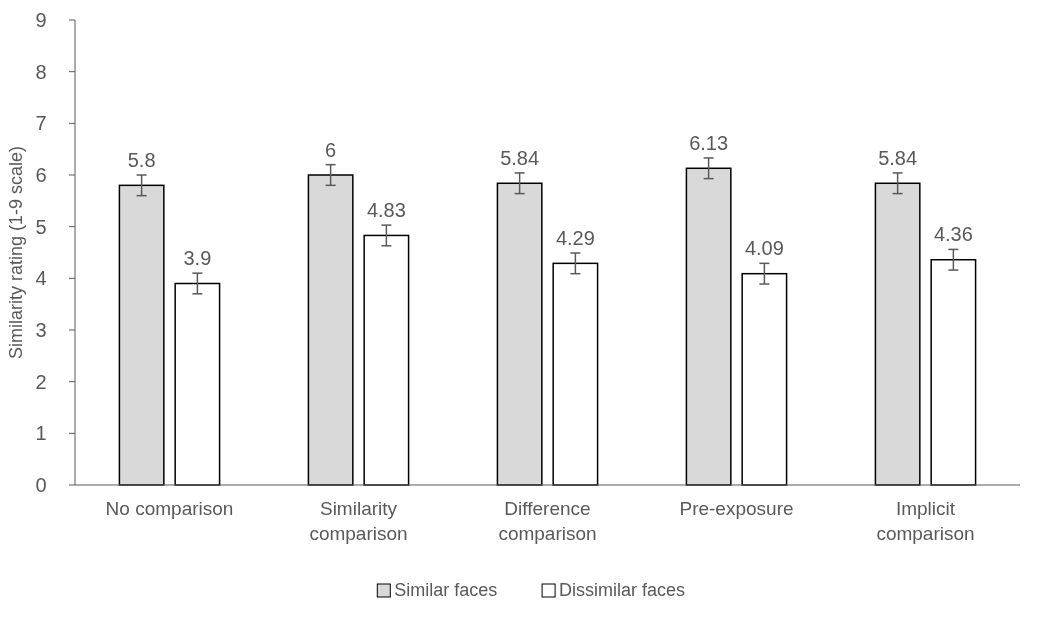  Describe the element at coordinates (41, 278) in the screenshot. I see `y-tick-label: 4` at that location.